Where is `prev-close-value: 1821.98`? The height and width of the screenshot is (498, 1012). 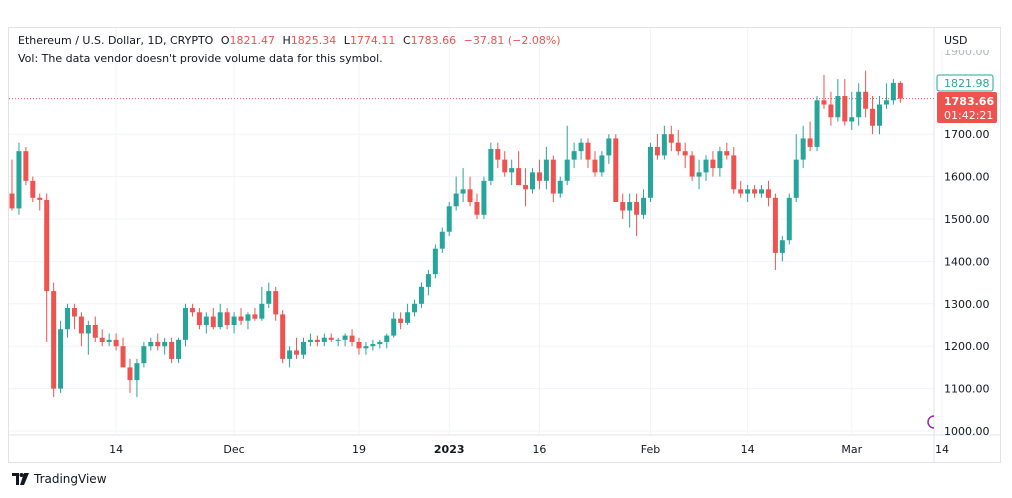 prev-close-value: 1821.98 is located at coordinates (967, 83).